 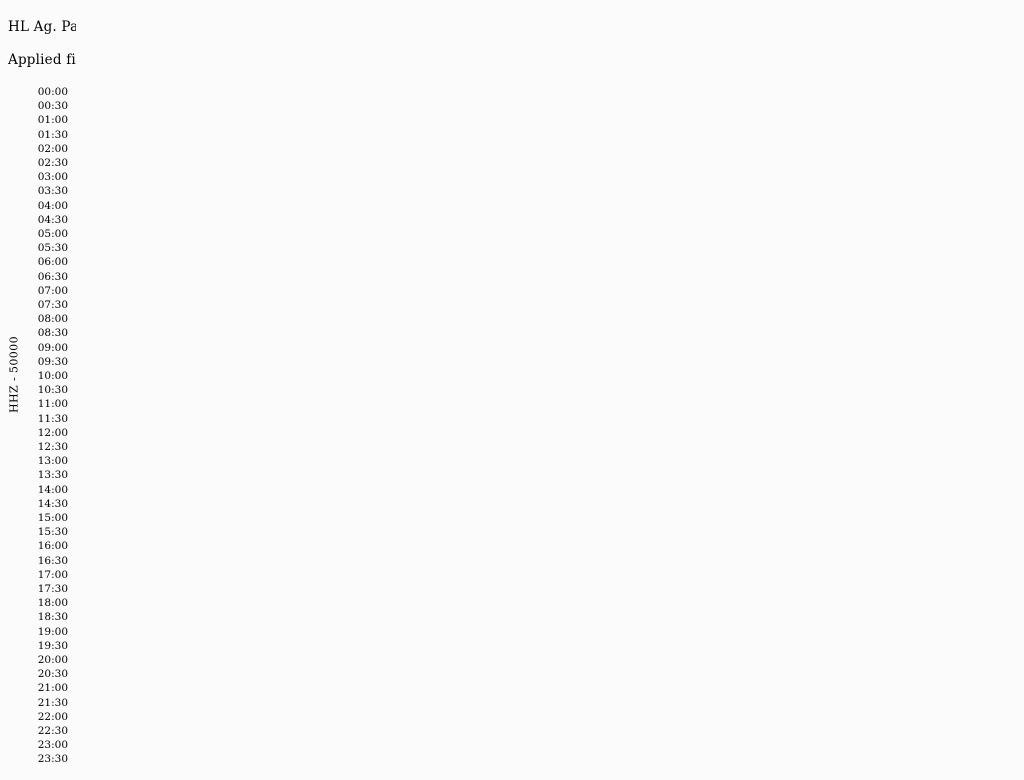 What do you see at coordinates (52, 333) in the screenshot?
I see `time-label-08-30: 08:30` at bounding box center [52, 333].